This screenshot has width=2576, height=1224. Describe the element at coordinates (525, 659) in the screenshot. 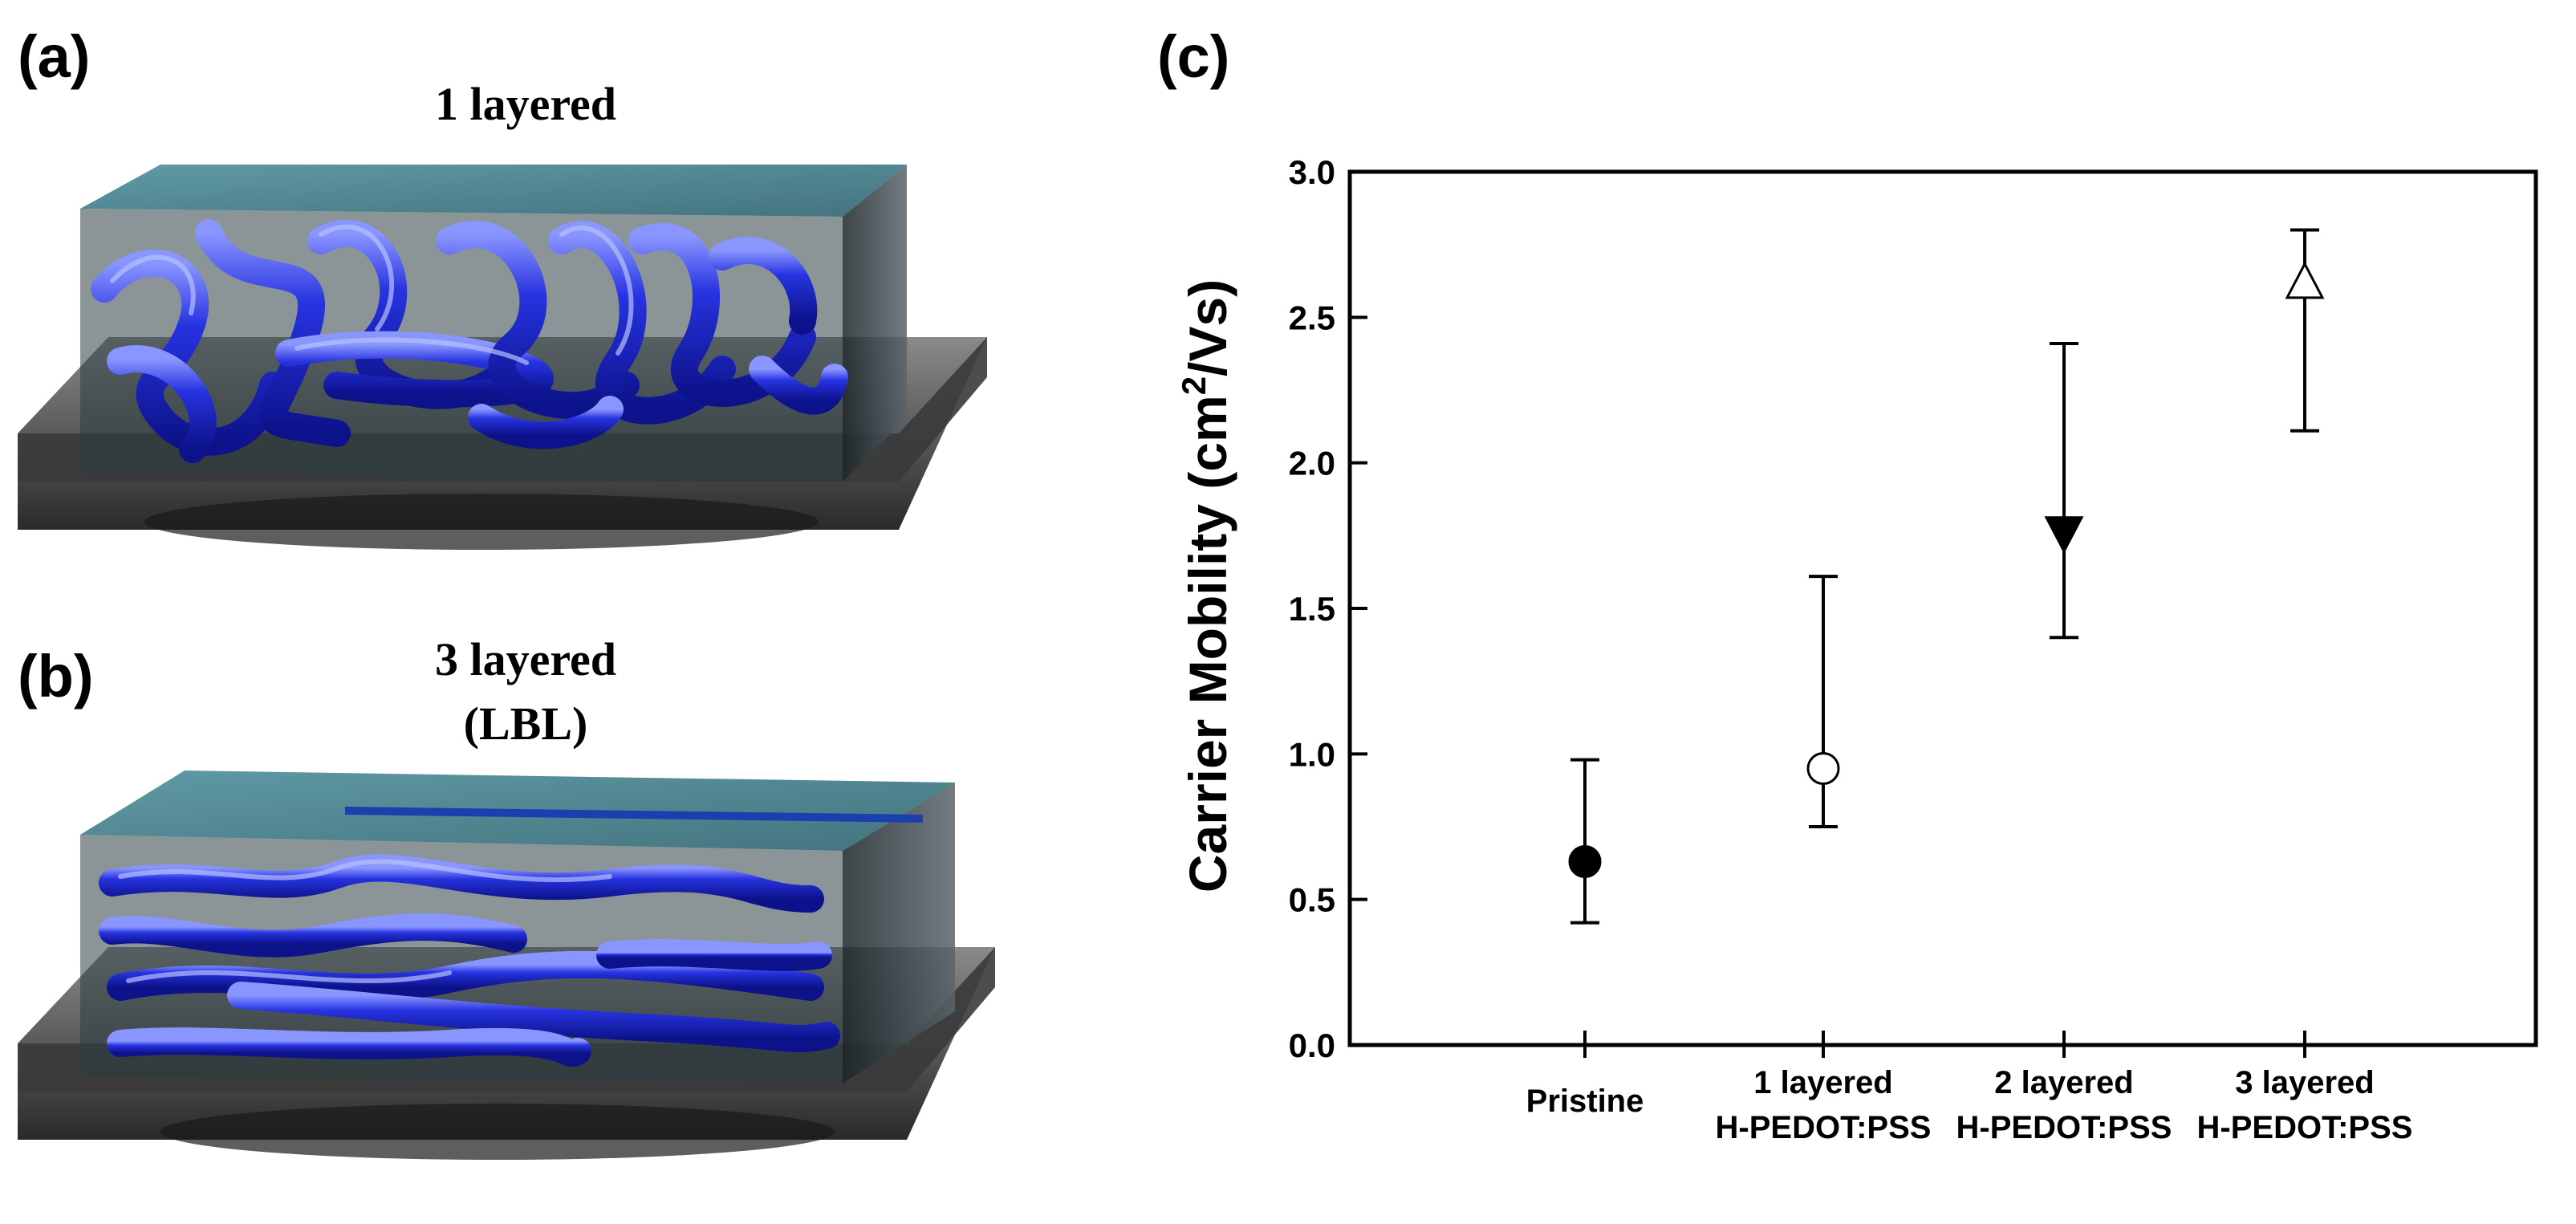

I see `illustration-b-title-line1: 3 layered` at that location.